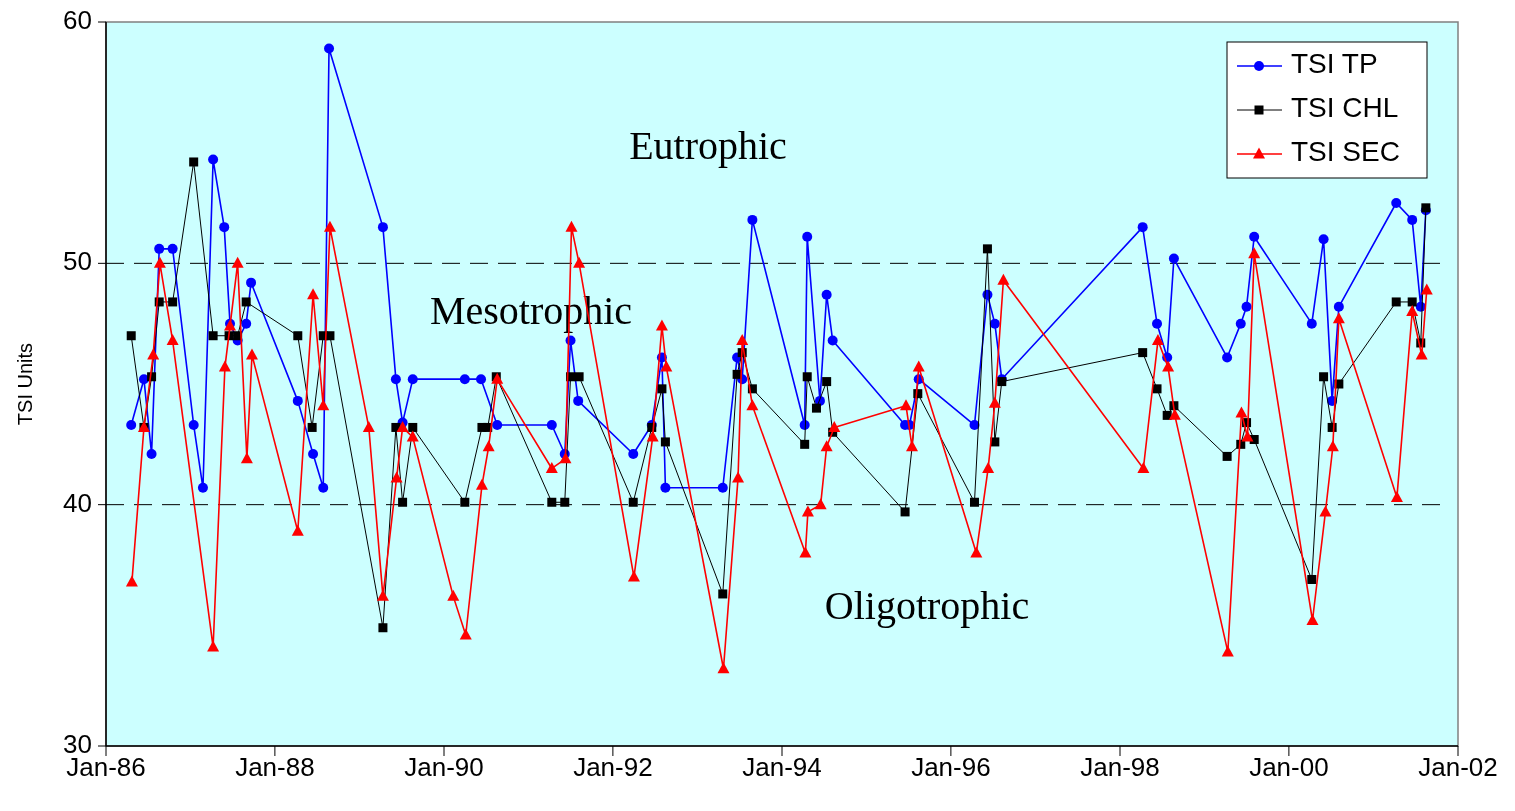 This screenshot has height=811, width=1515. I want to click on y-tick-label: 40, so click(77, 502).